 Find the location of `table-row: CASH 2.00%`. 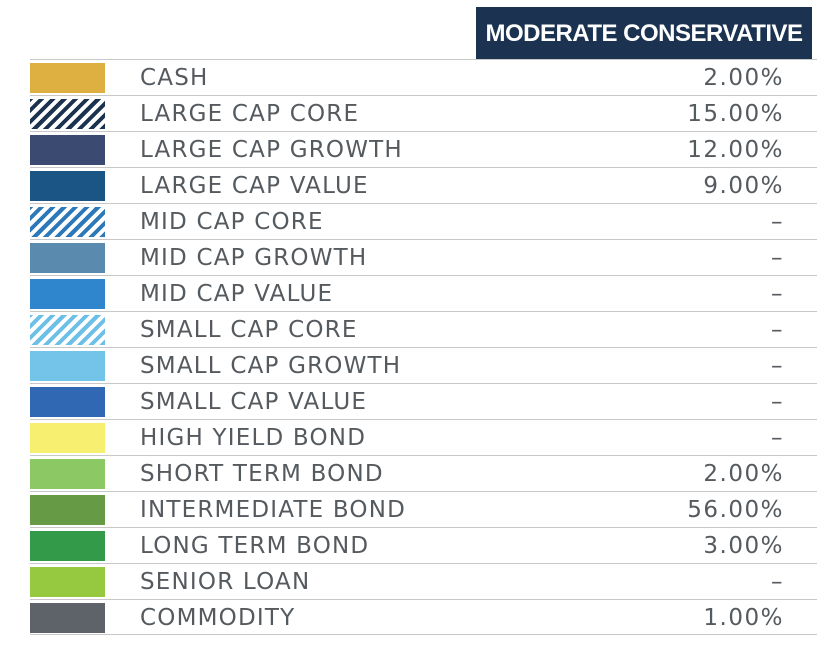

table-row: CASH 2.00% is located at coordinates (423, 77).